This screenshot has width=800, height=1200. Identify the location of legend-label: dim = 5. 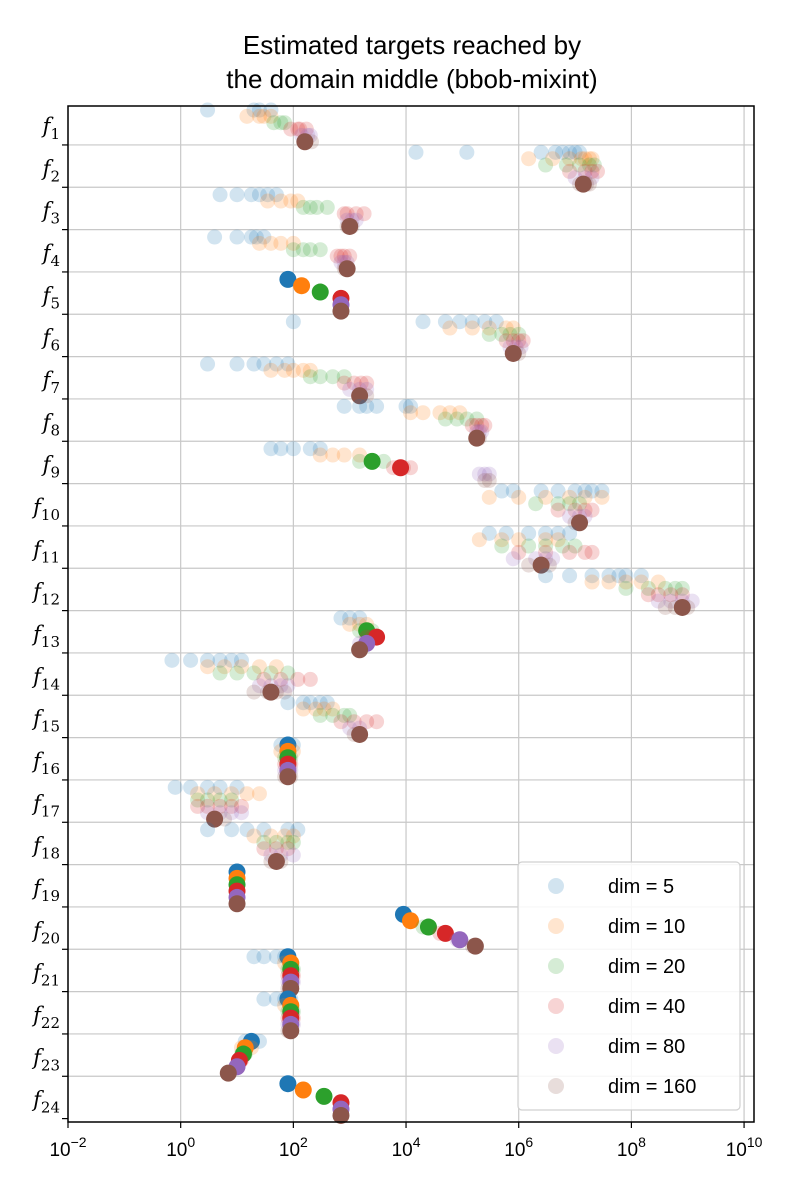
(641, 887).